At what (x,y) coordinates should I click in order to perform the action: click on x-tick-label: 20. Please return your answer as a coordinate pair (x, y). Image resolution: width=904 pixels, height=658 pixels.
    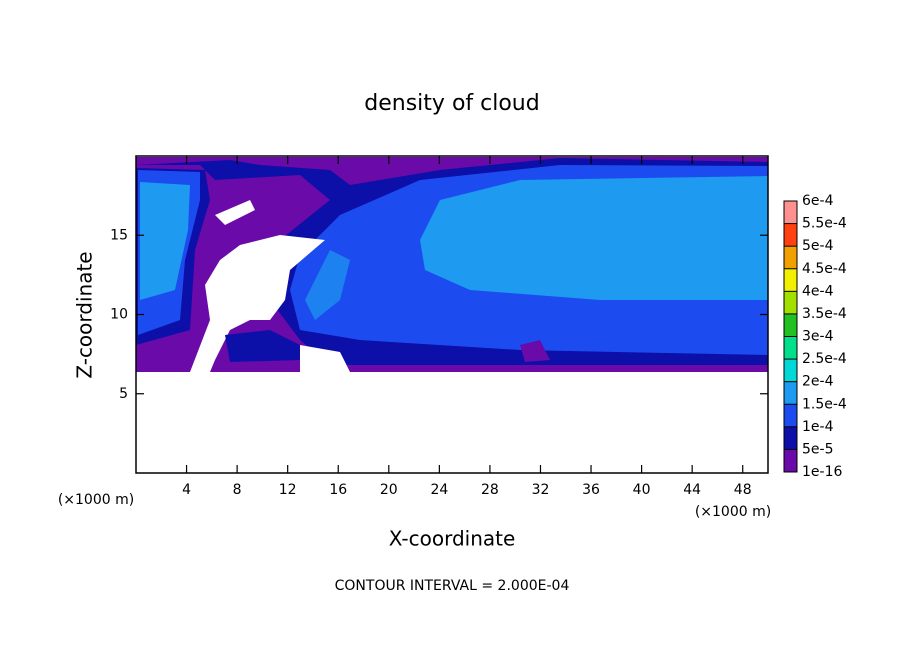
    Looking at the image, I should click on (389, 490).